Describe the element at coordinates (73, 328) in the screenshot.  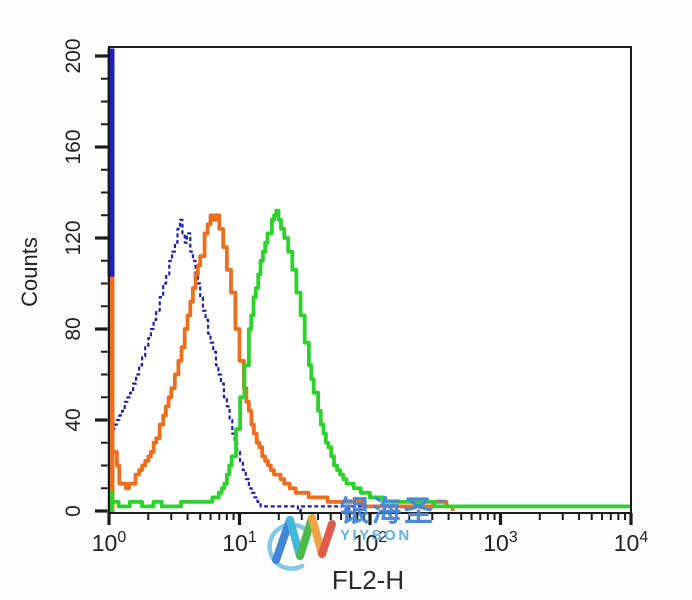
I see `y-tick-label-80: 80` at that location.